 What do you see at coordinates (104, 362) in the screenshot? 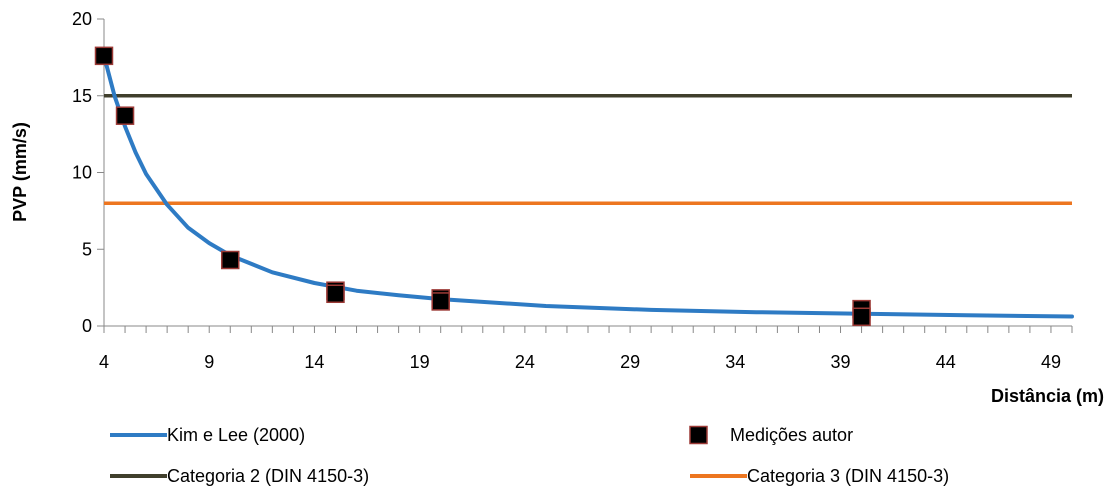
I see `x-tick-label: 4` at bounding box center [104, 362].